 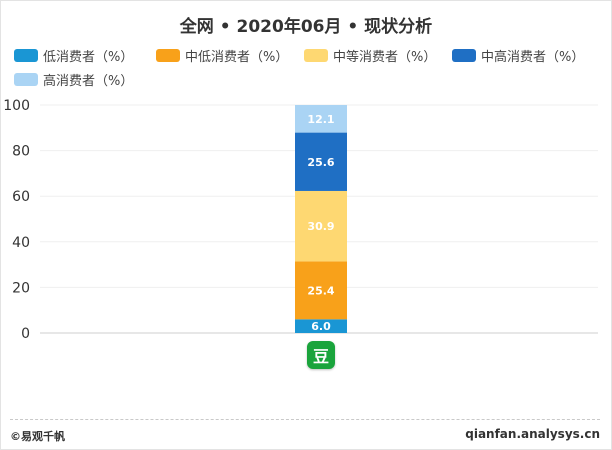 I want to click on legend-label-lower-middle: 中低消费者（%）, so click(x=237, y=57).